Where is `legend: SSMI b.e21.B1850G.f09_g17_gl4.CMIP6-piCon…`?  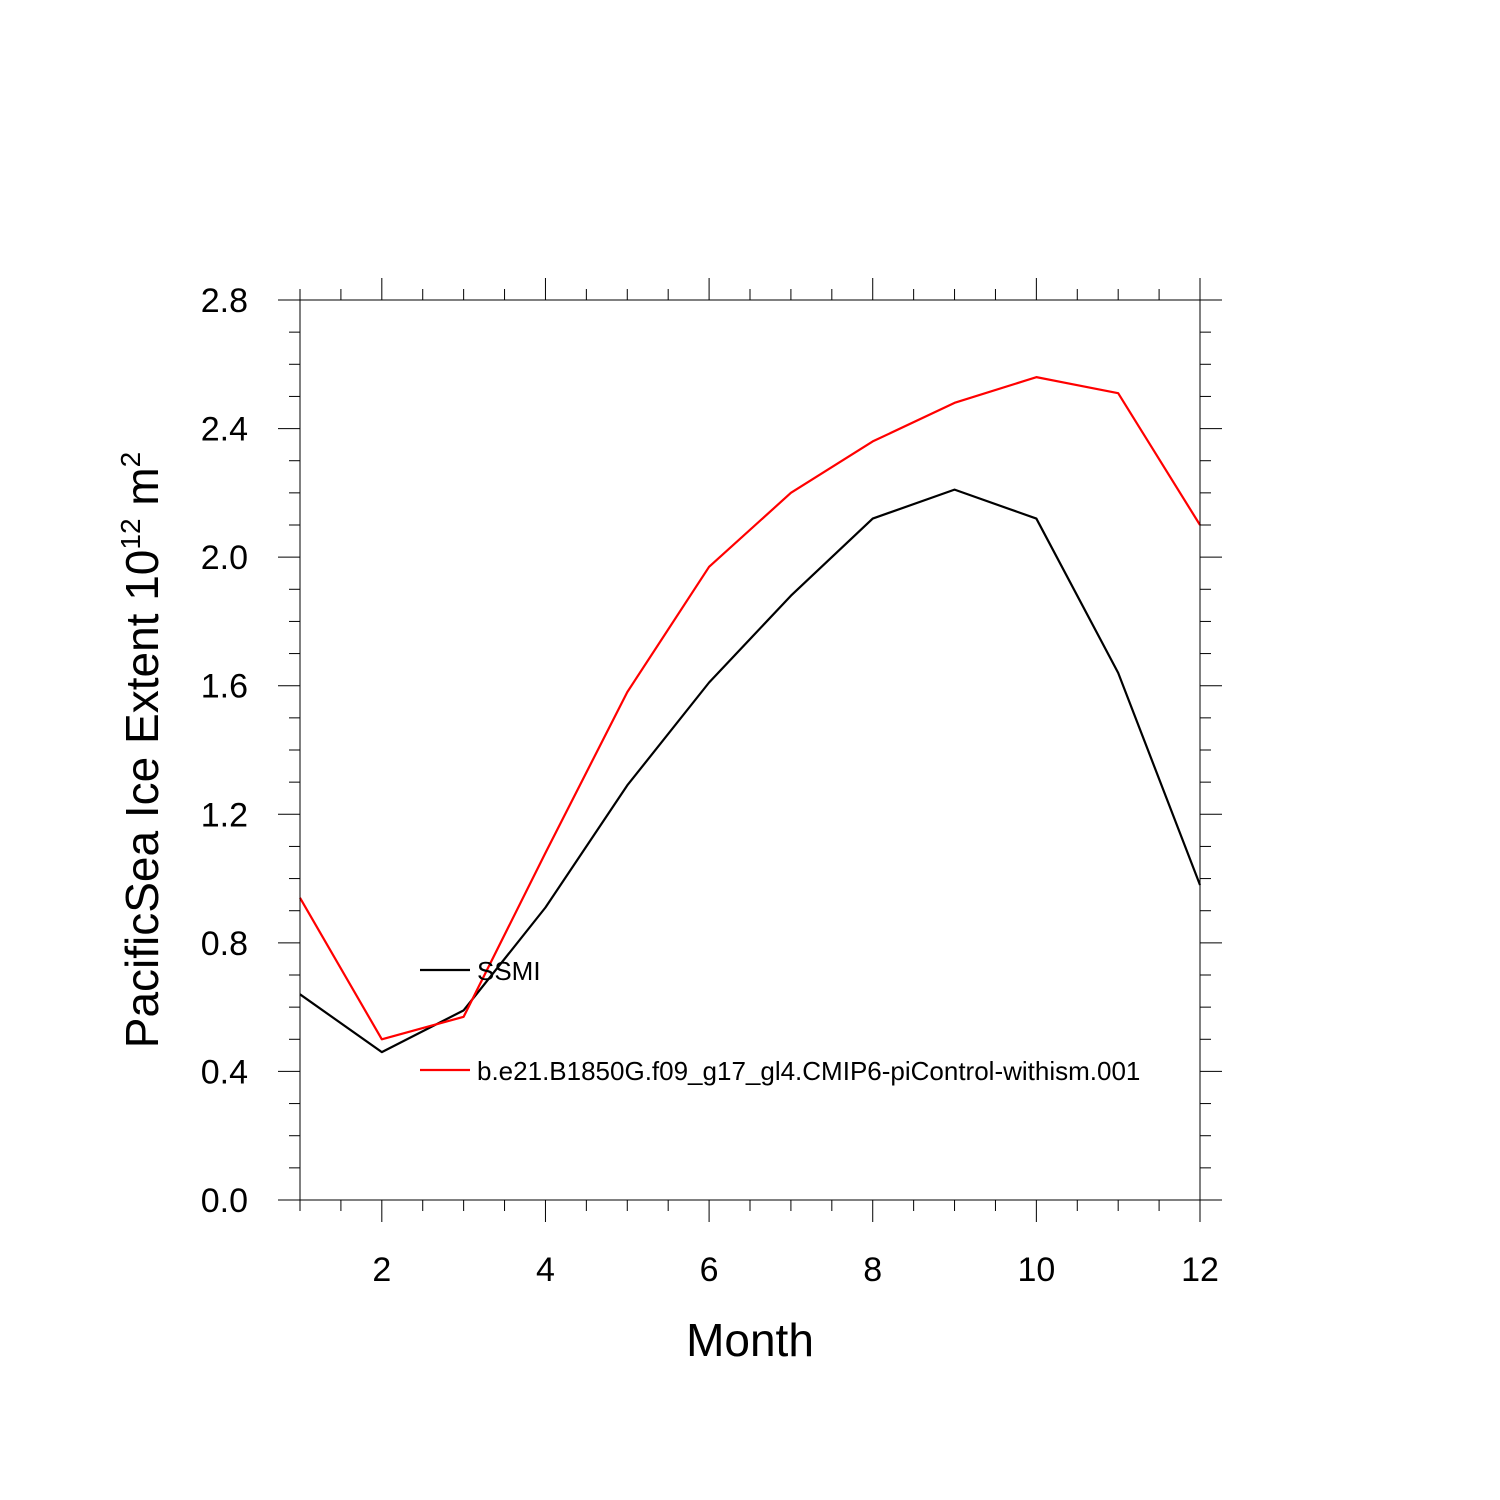
legend: SSMI b.e21.B1850G.f09_g17_gl4.CMIP6-piCon… is located at coordinates (780, 1021).